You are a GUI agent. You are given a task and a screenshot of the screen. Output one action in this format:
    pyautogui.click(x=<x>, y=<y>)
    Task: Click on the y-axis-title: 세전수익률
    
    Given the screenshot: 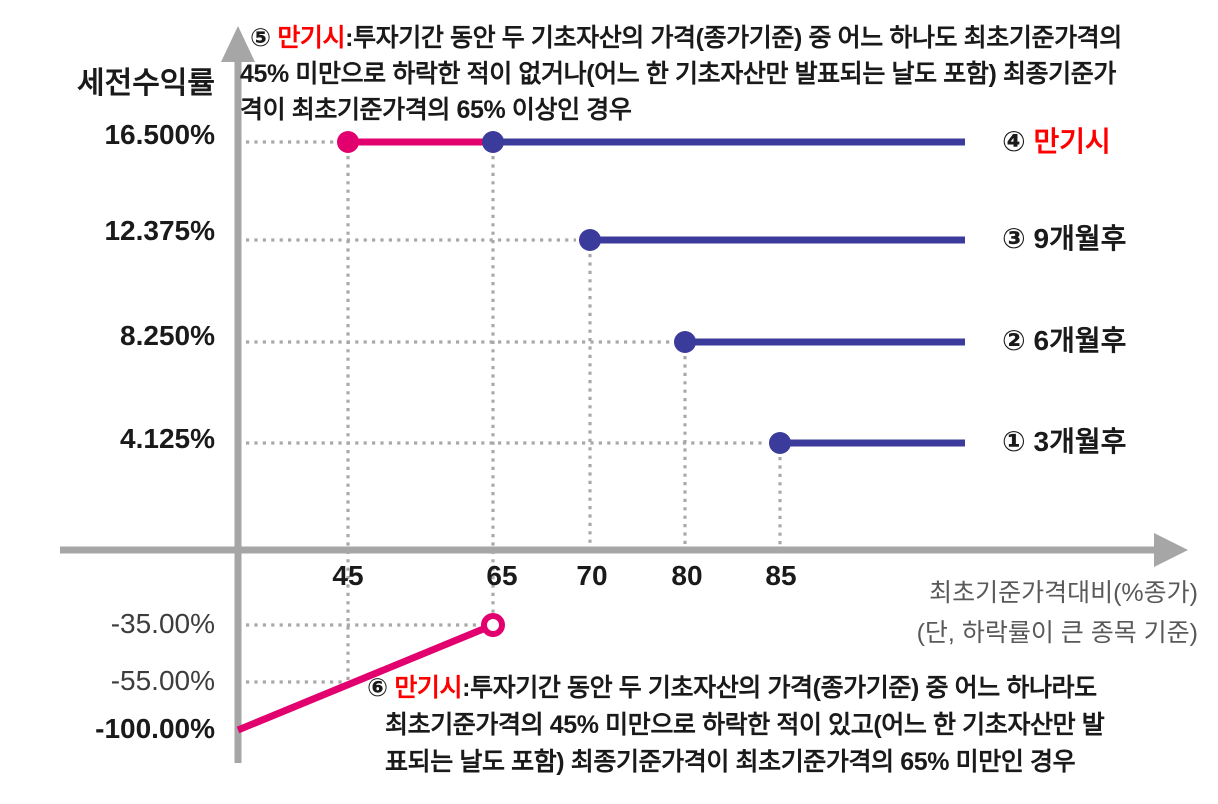 What is the action you would take?
    pyautogui.click(x=146, y=83)
    